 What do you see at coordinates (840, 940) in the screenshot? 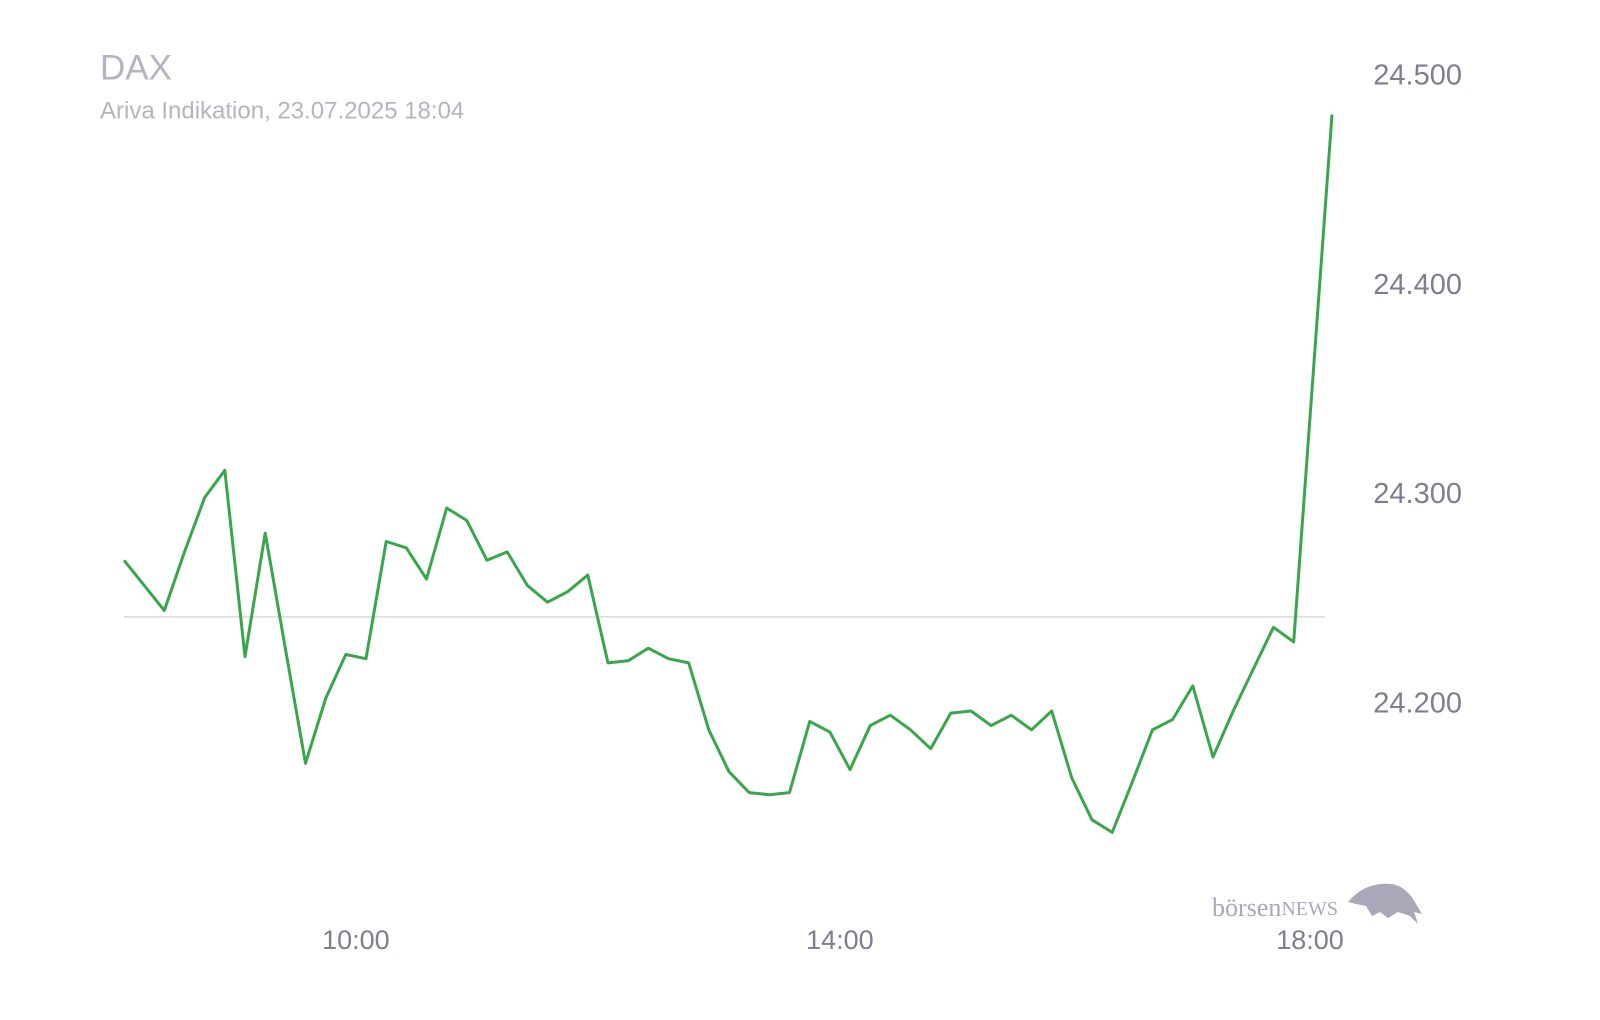
I see `x-tick-label: 14:00` at bounding box center [840, 940].